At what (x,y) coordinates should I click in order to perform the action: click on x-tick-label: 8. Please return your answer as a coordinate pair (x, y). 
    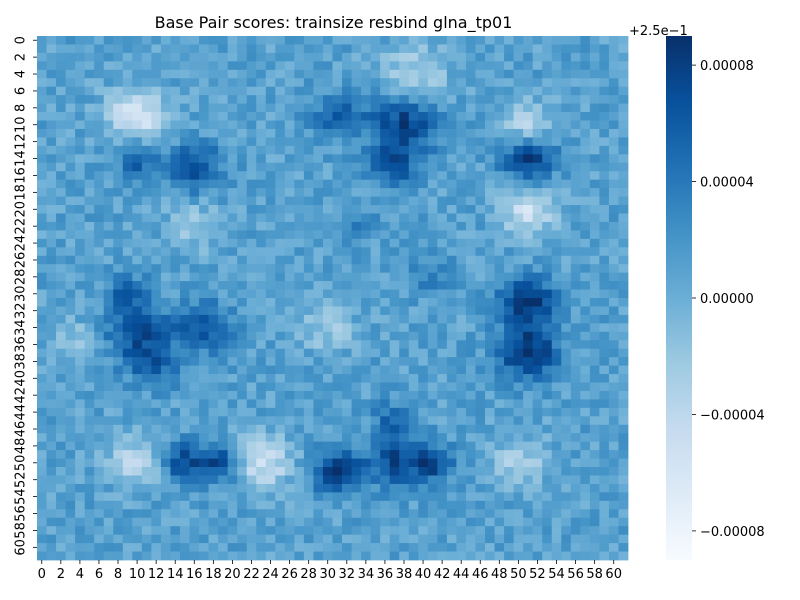
    Looking at the image, I should click on (118, 574).